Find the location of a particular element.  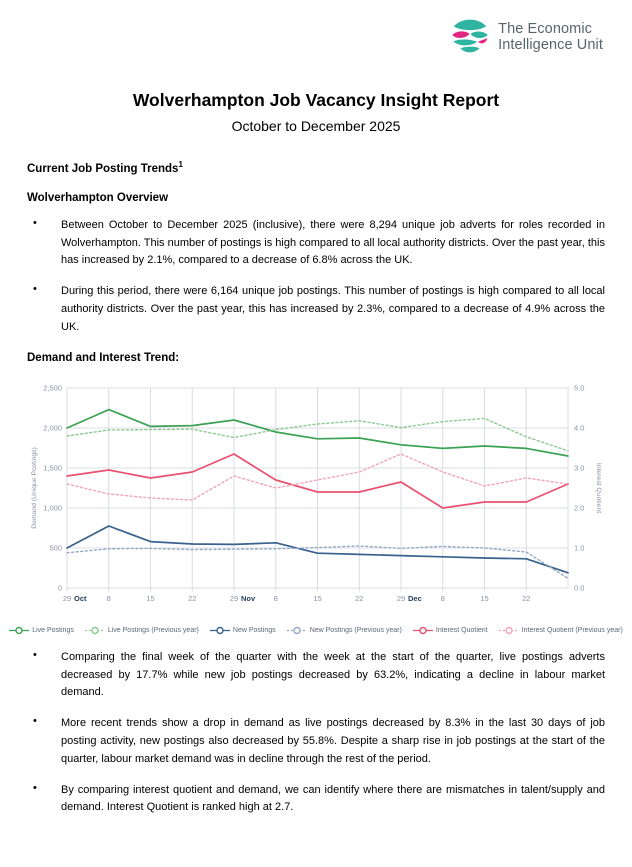

legend-item: New Postings (Previous year) is located at coordinates (344, 630).